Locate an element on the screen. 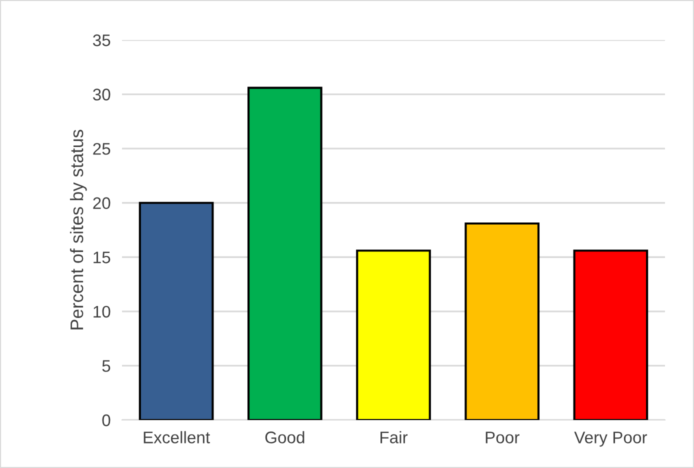  y-axis-title: Percent of sites by status is located at coordinates (78, 230).